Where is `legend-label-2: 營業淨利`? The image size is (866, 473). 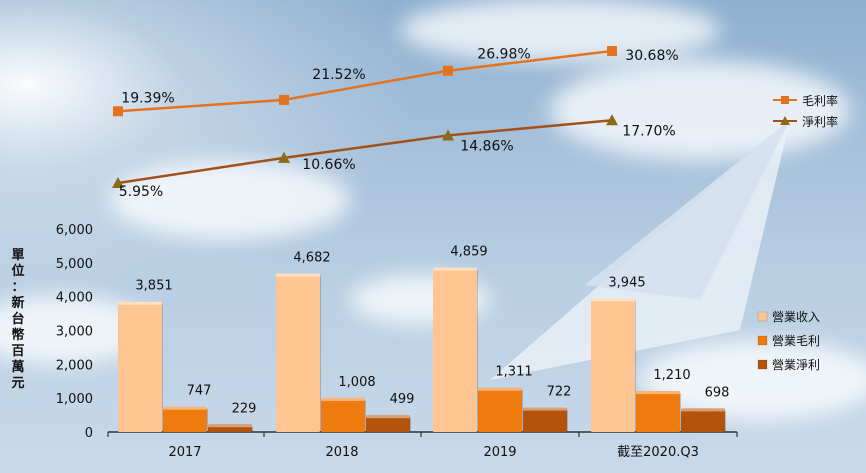 legend-label-2: 營業淨利 is located at coordinates (796, 365).